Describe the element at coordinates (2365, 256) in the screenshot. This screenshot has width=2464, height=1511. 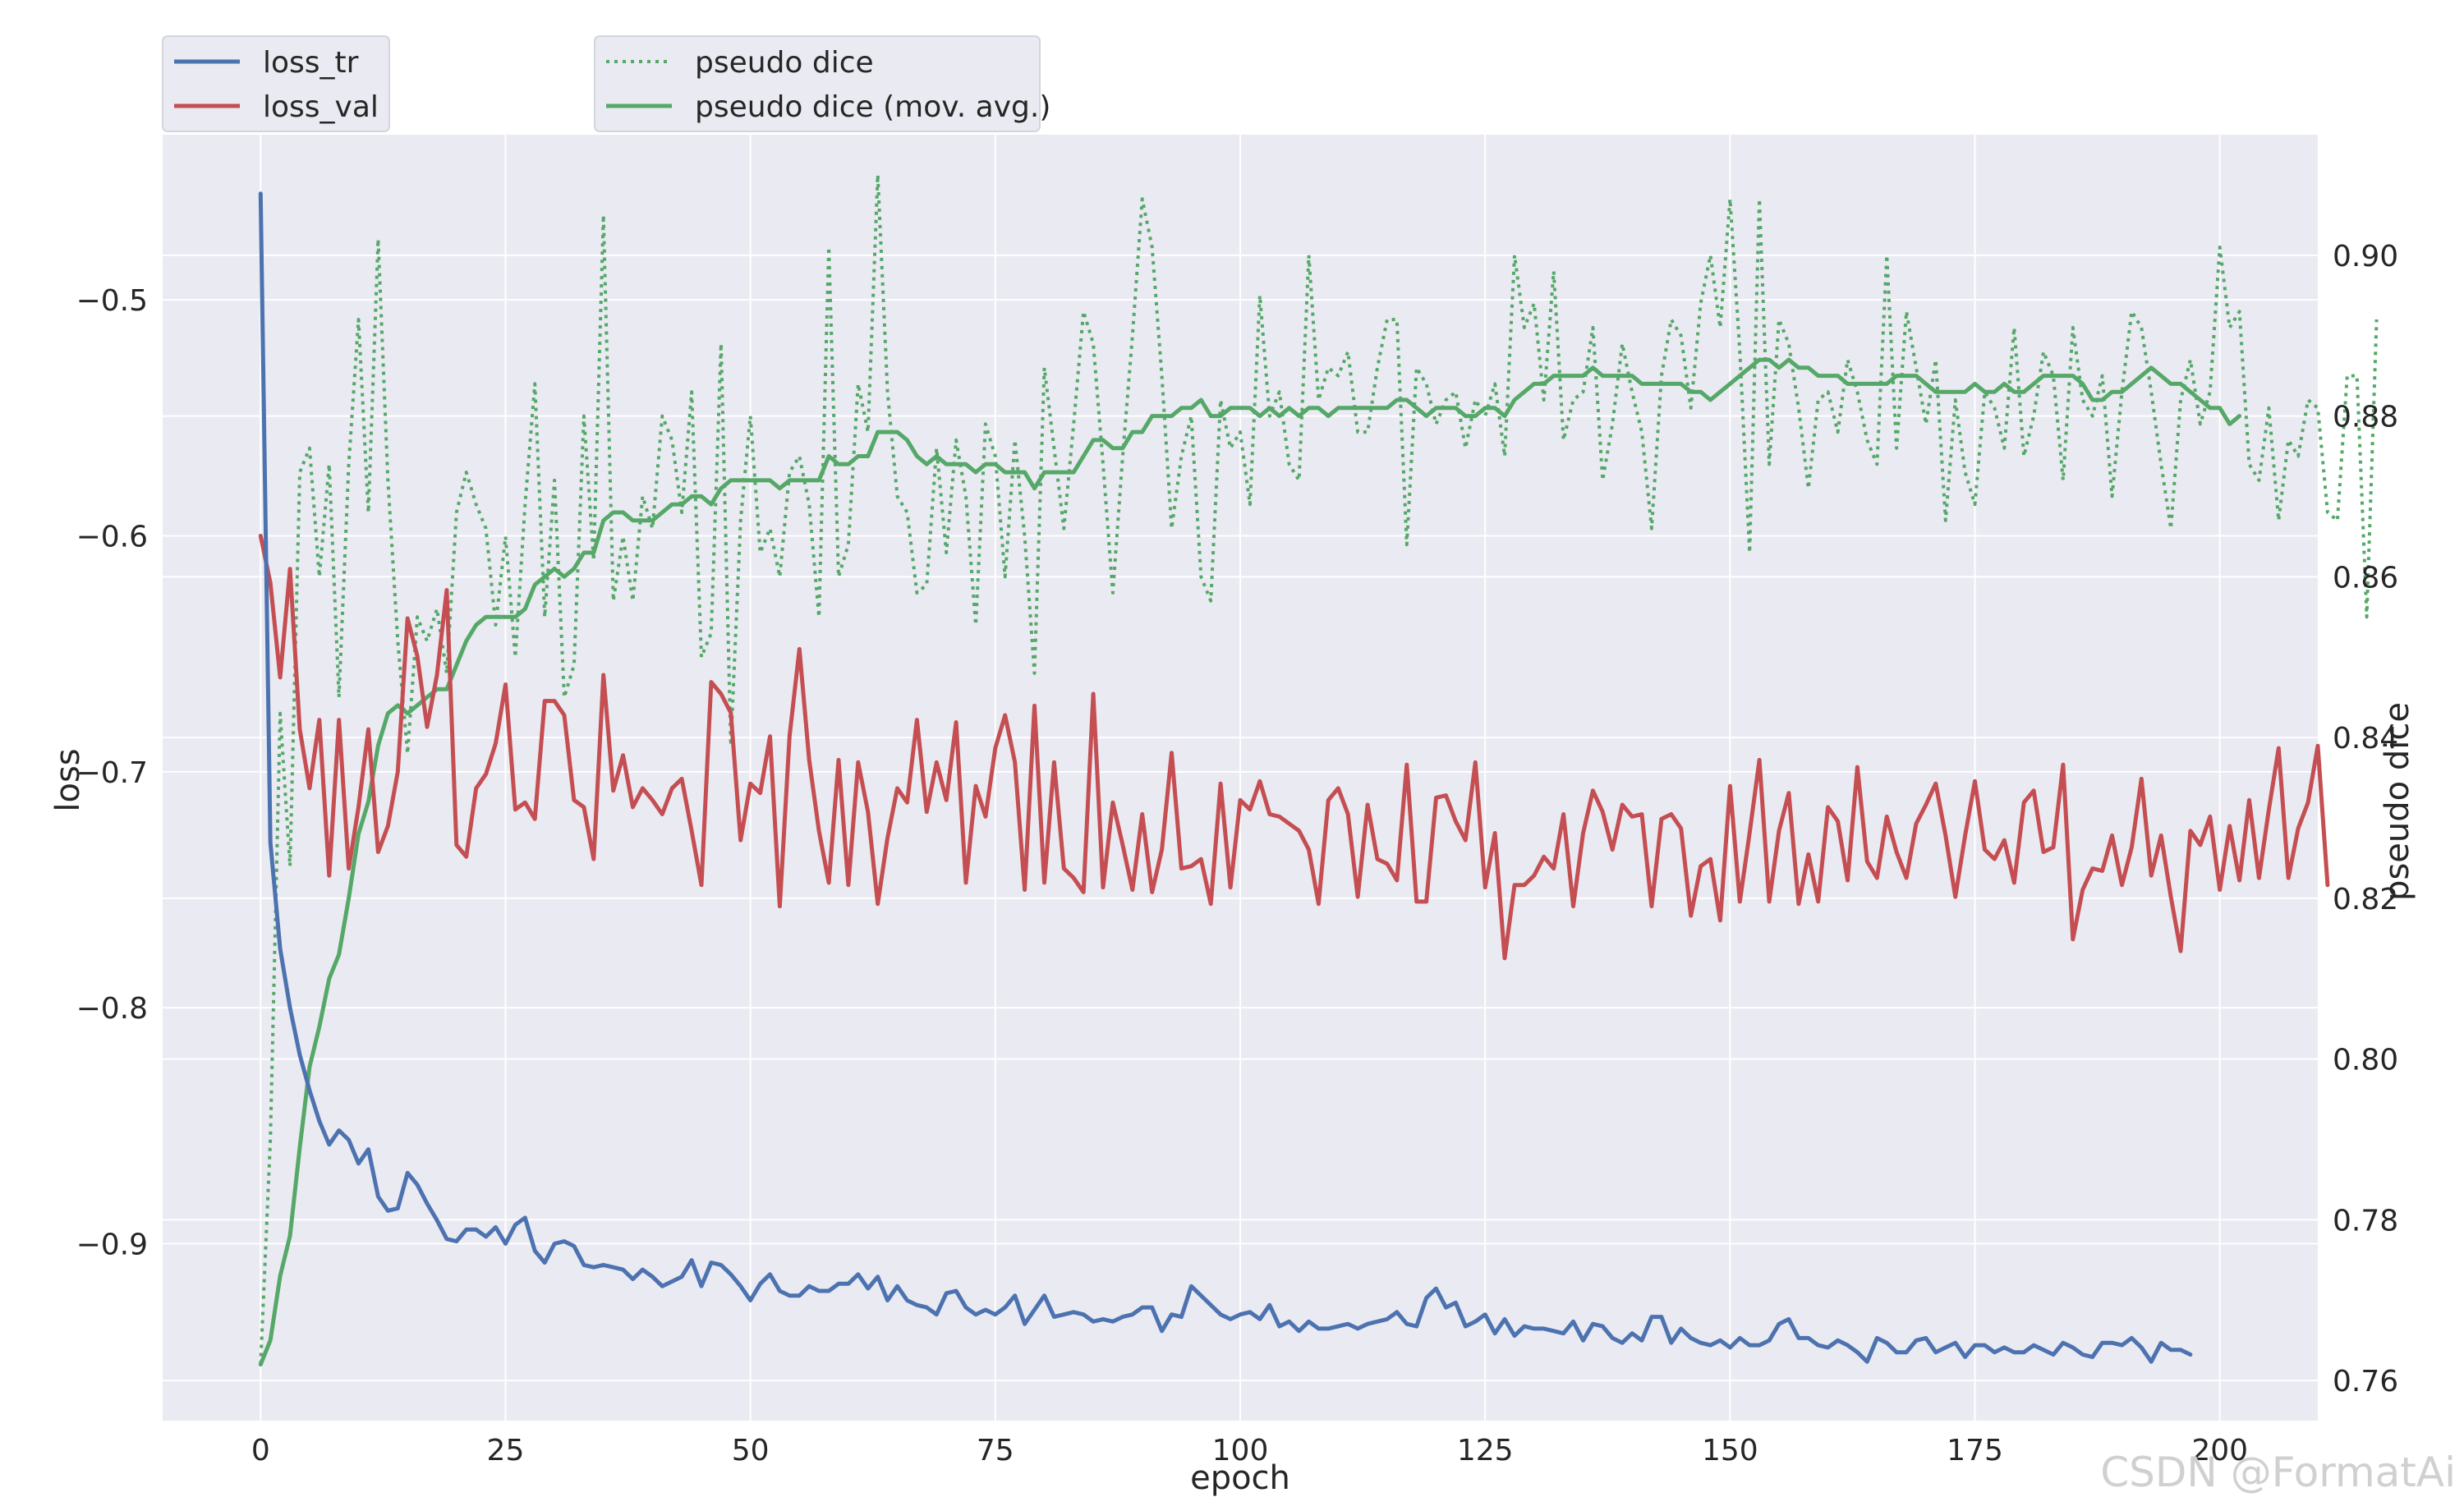
I see `right-y-tick-label: 0.90` at that location.